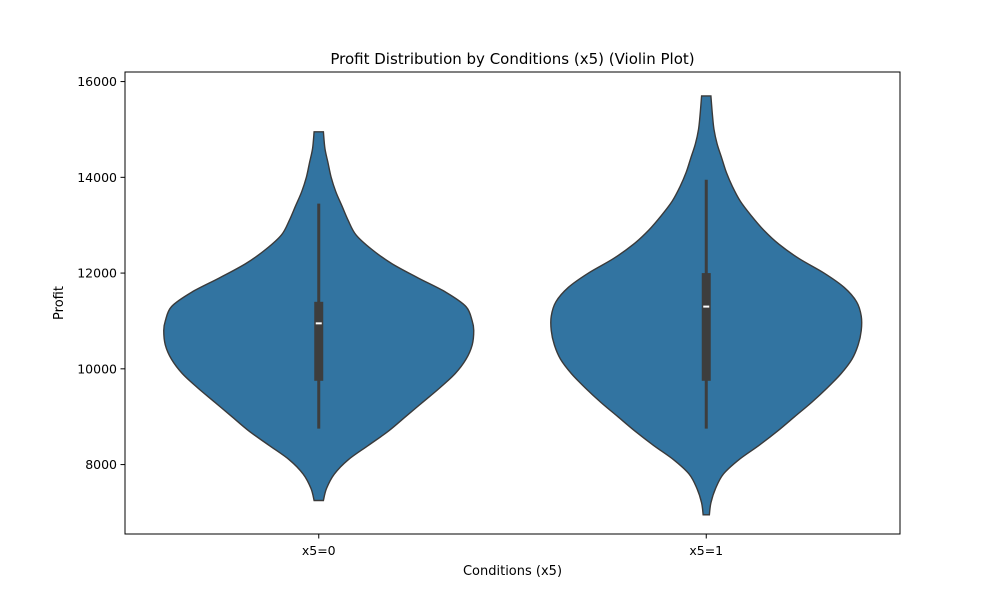  I want to click on y-tick-label: 12000, so click(97, 273).